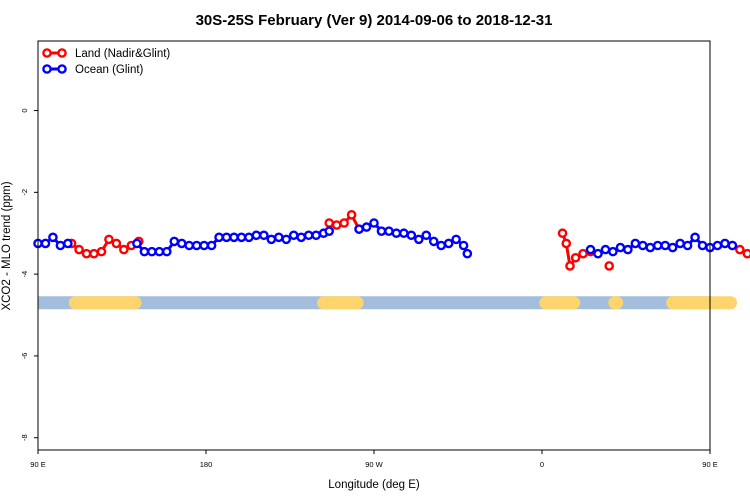 This screenshot has width=750, height=500. Describe the element at coordinates (122, 54) in the screenshot. I see `legend-land-label: Land (Nadir&Glint)` at that location.